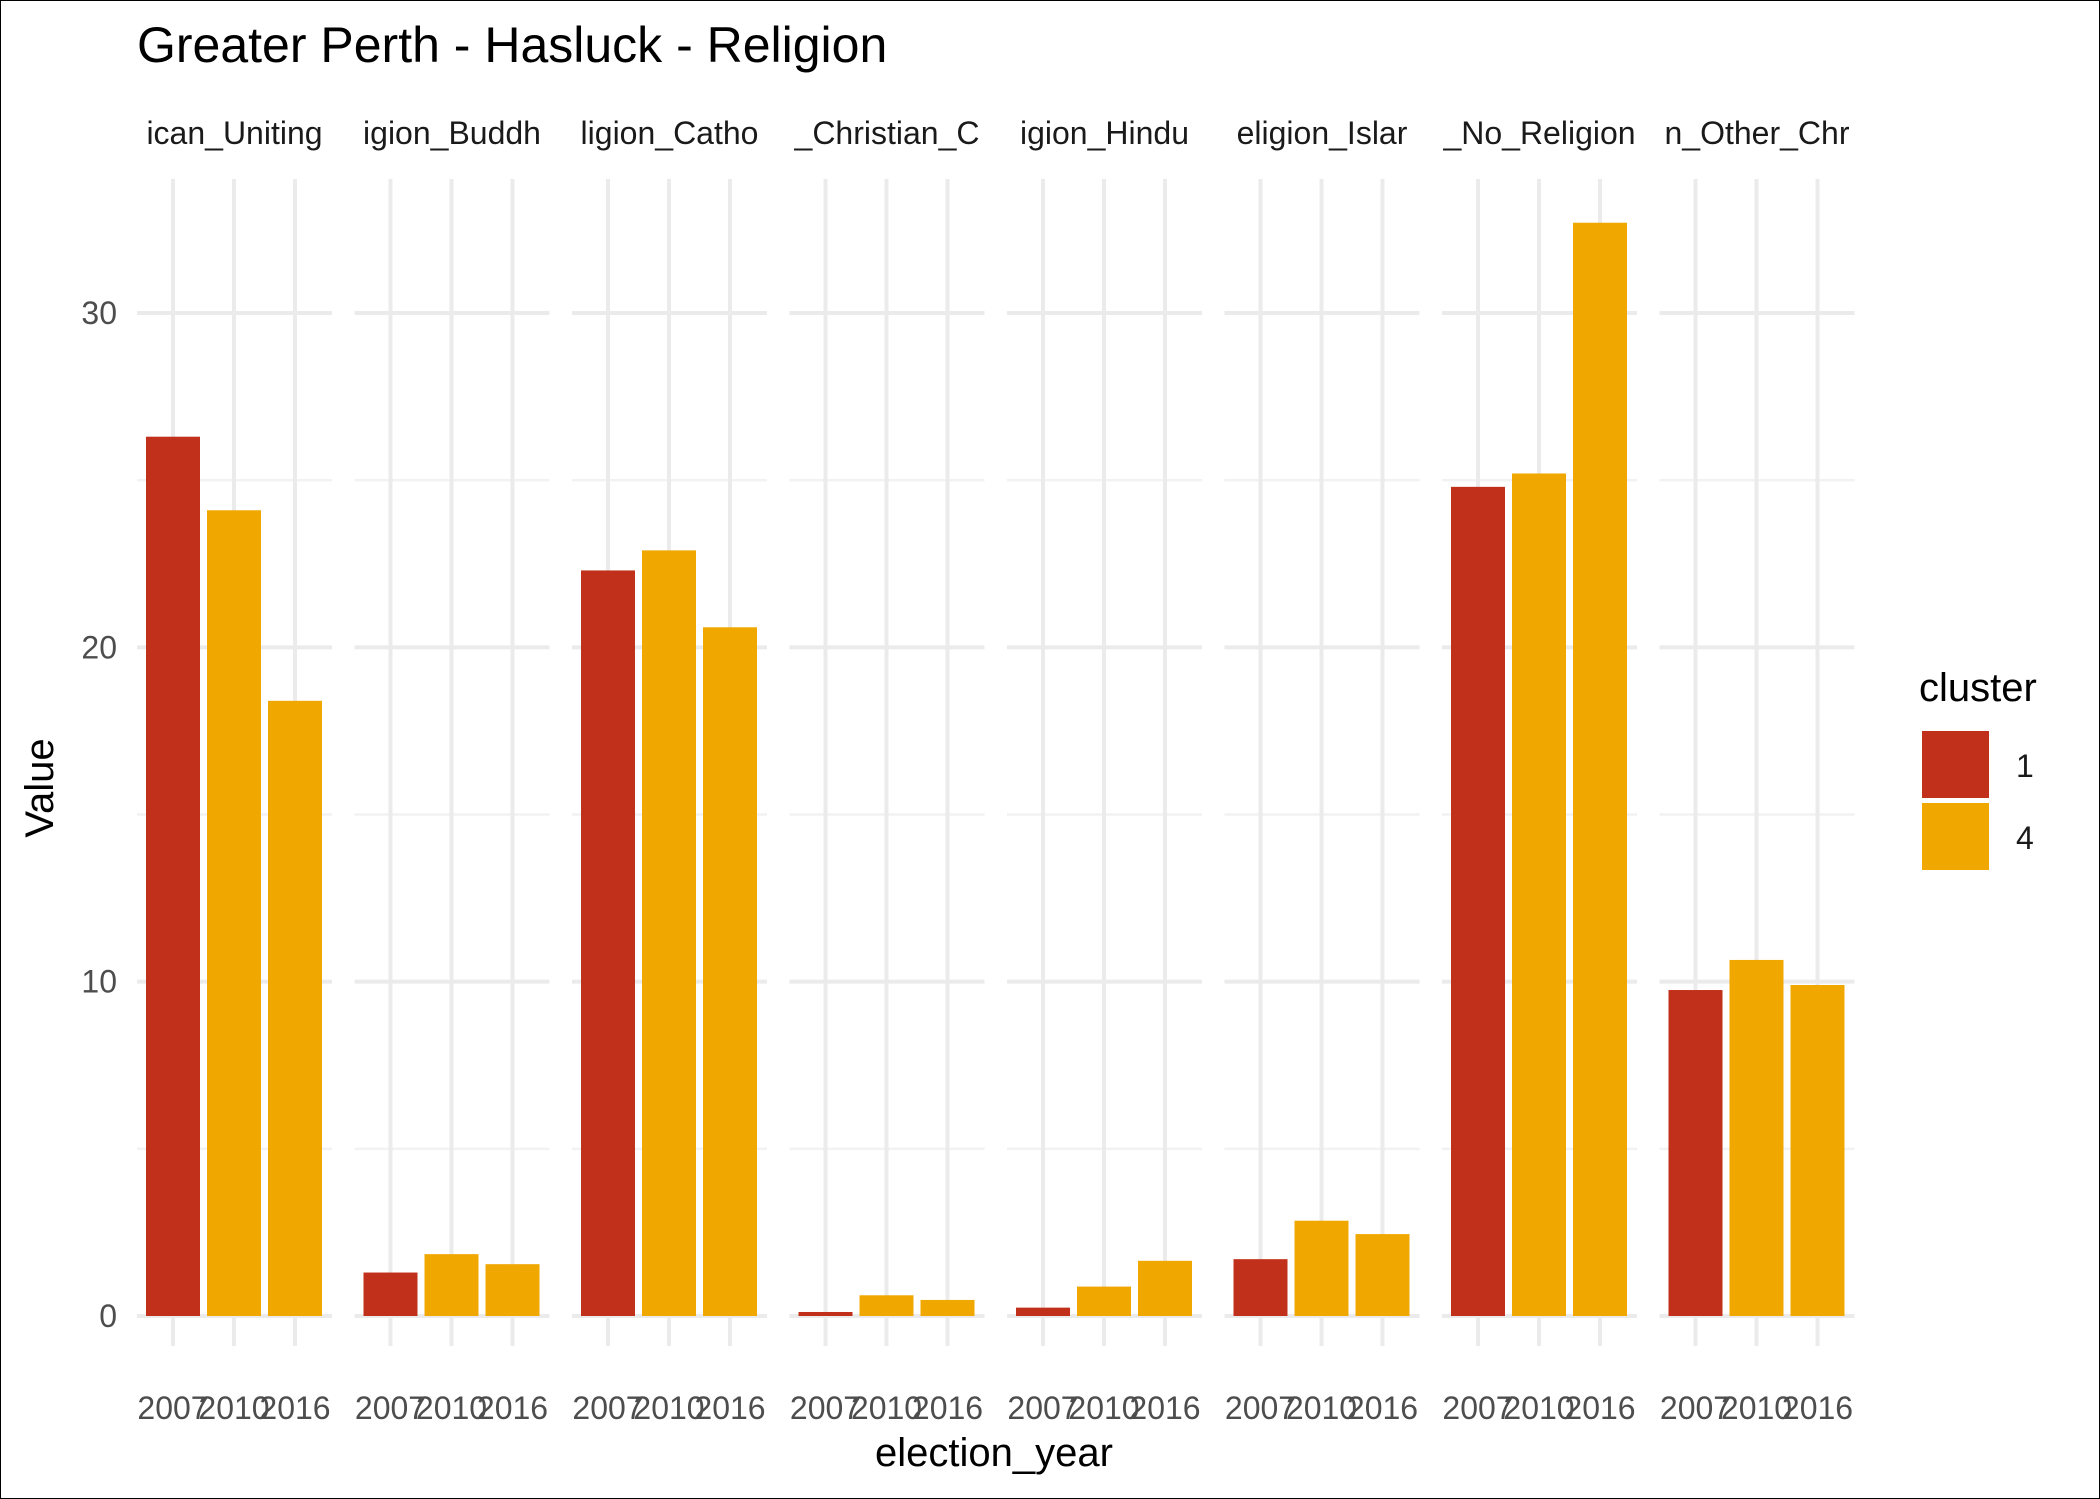 This screenshot has height=1499, width=2100. Describe the element at coordinates (1538, 133) in the screenshot. I see `facet-strip-label: _No_Religion` at that location.